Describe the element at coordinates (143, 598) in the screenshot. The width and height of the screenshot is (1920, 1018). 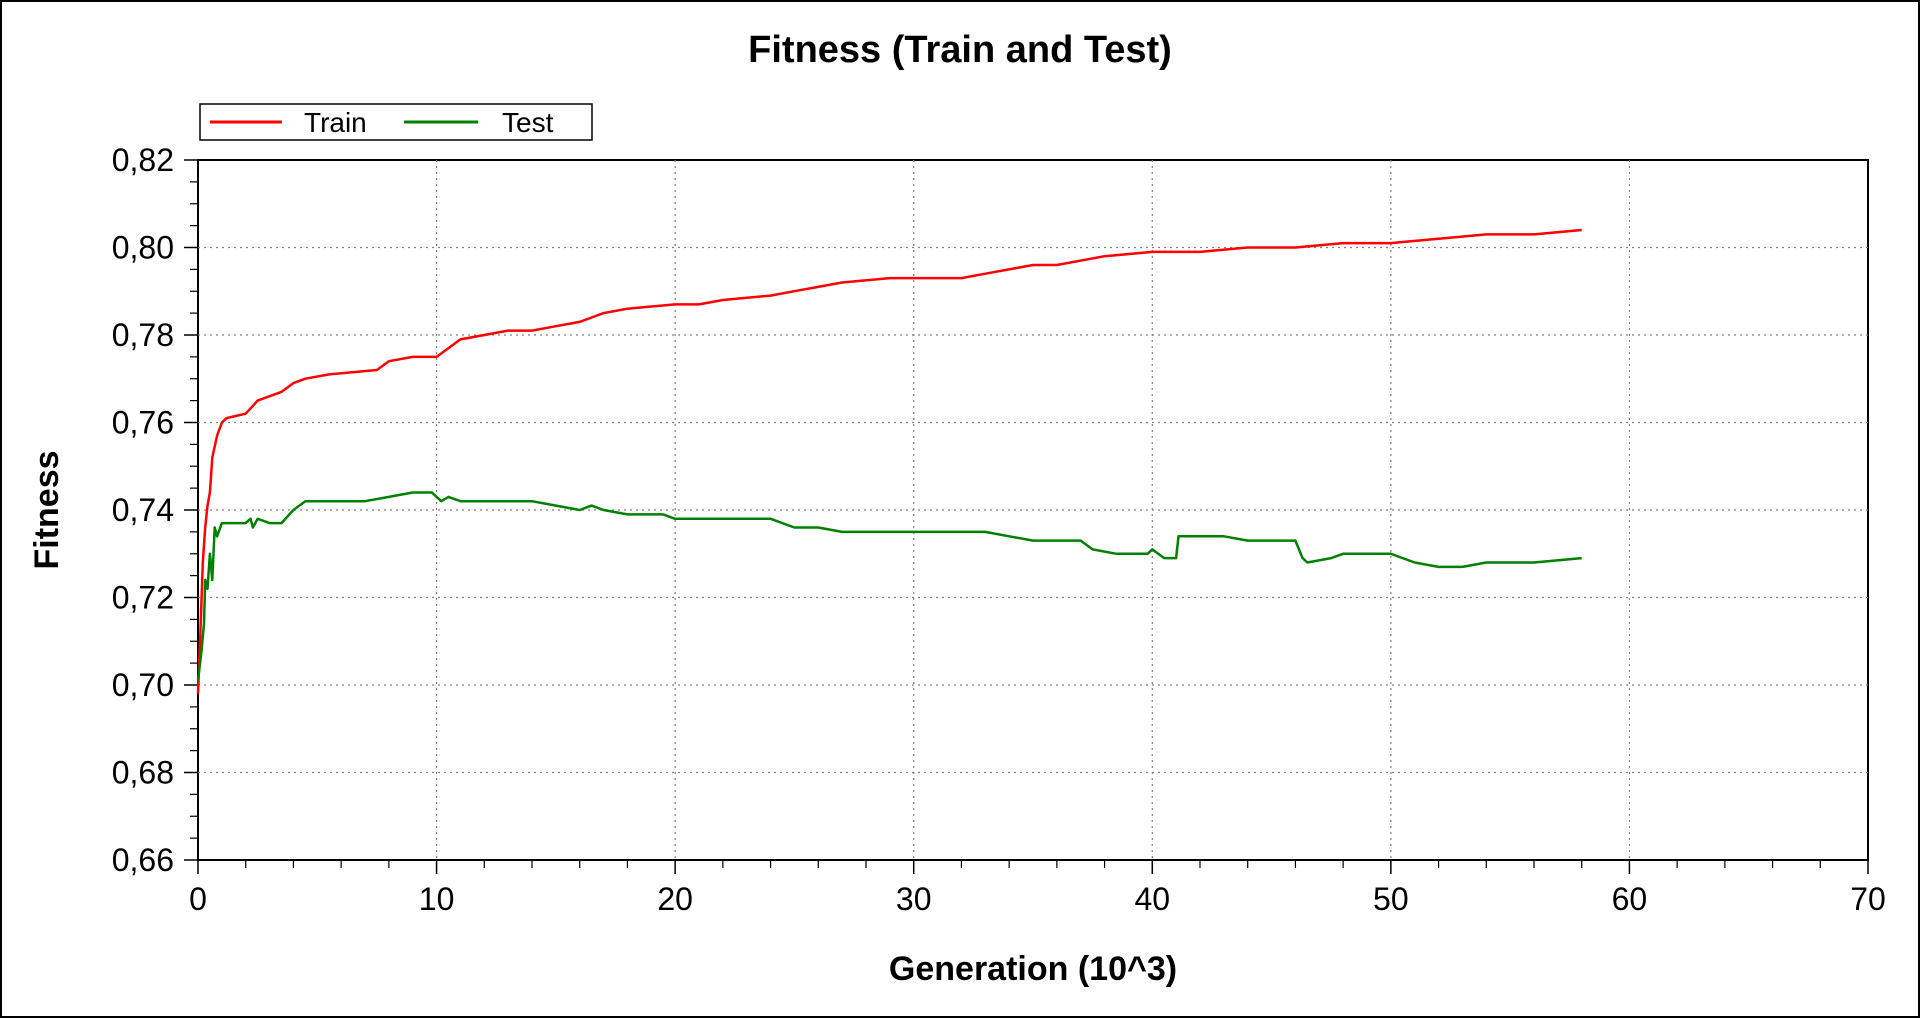
I see `y-tick-label: 0,72` at that location.